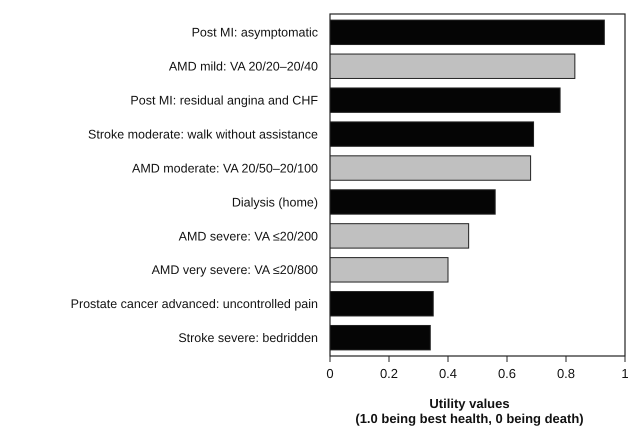  Describe the element at coordinates (203, 134) in the screenshot. I see `y-tick-label: Stroke moderate: walk without assistance` at that location.